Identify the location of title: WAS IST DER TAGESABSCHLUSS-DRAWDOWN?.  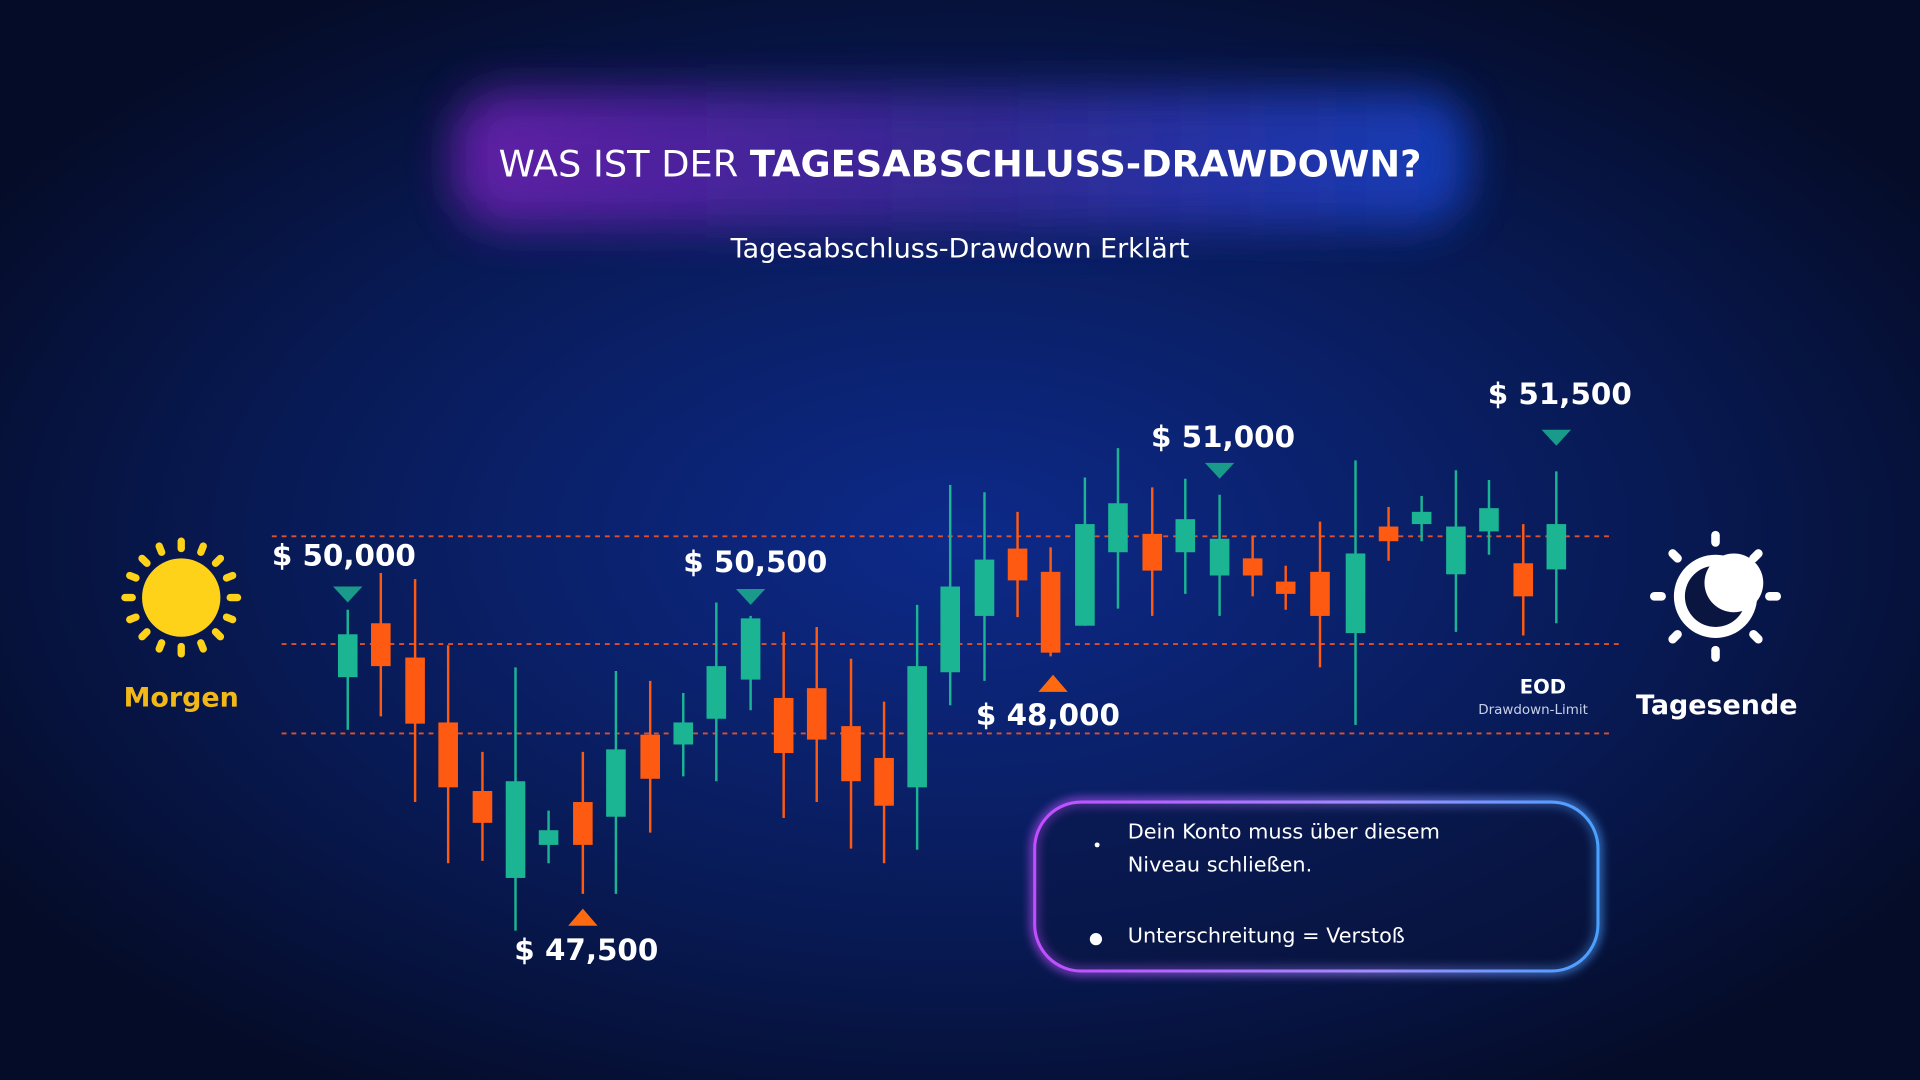
(960, 163).